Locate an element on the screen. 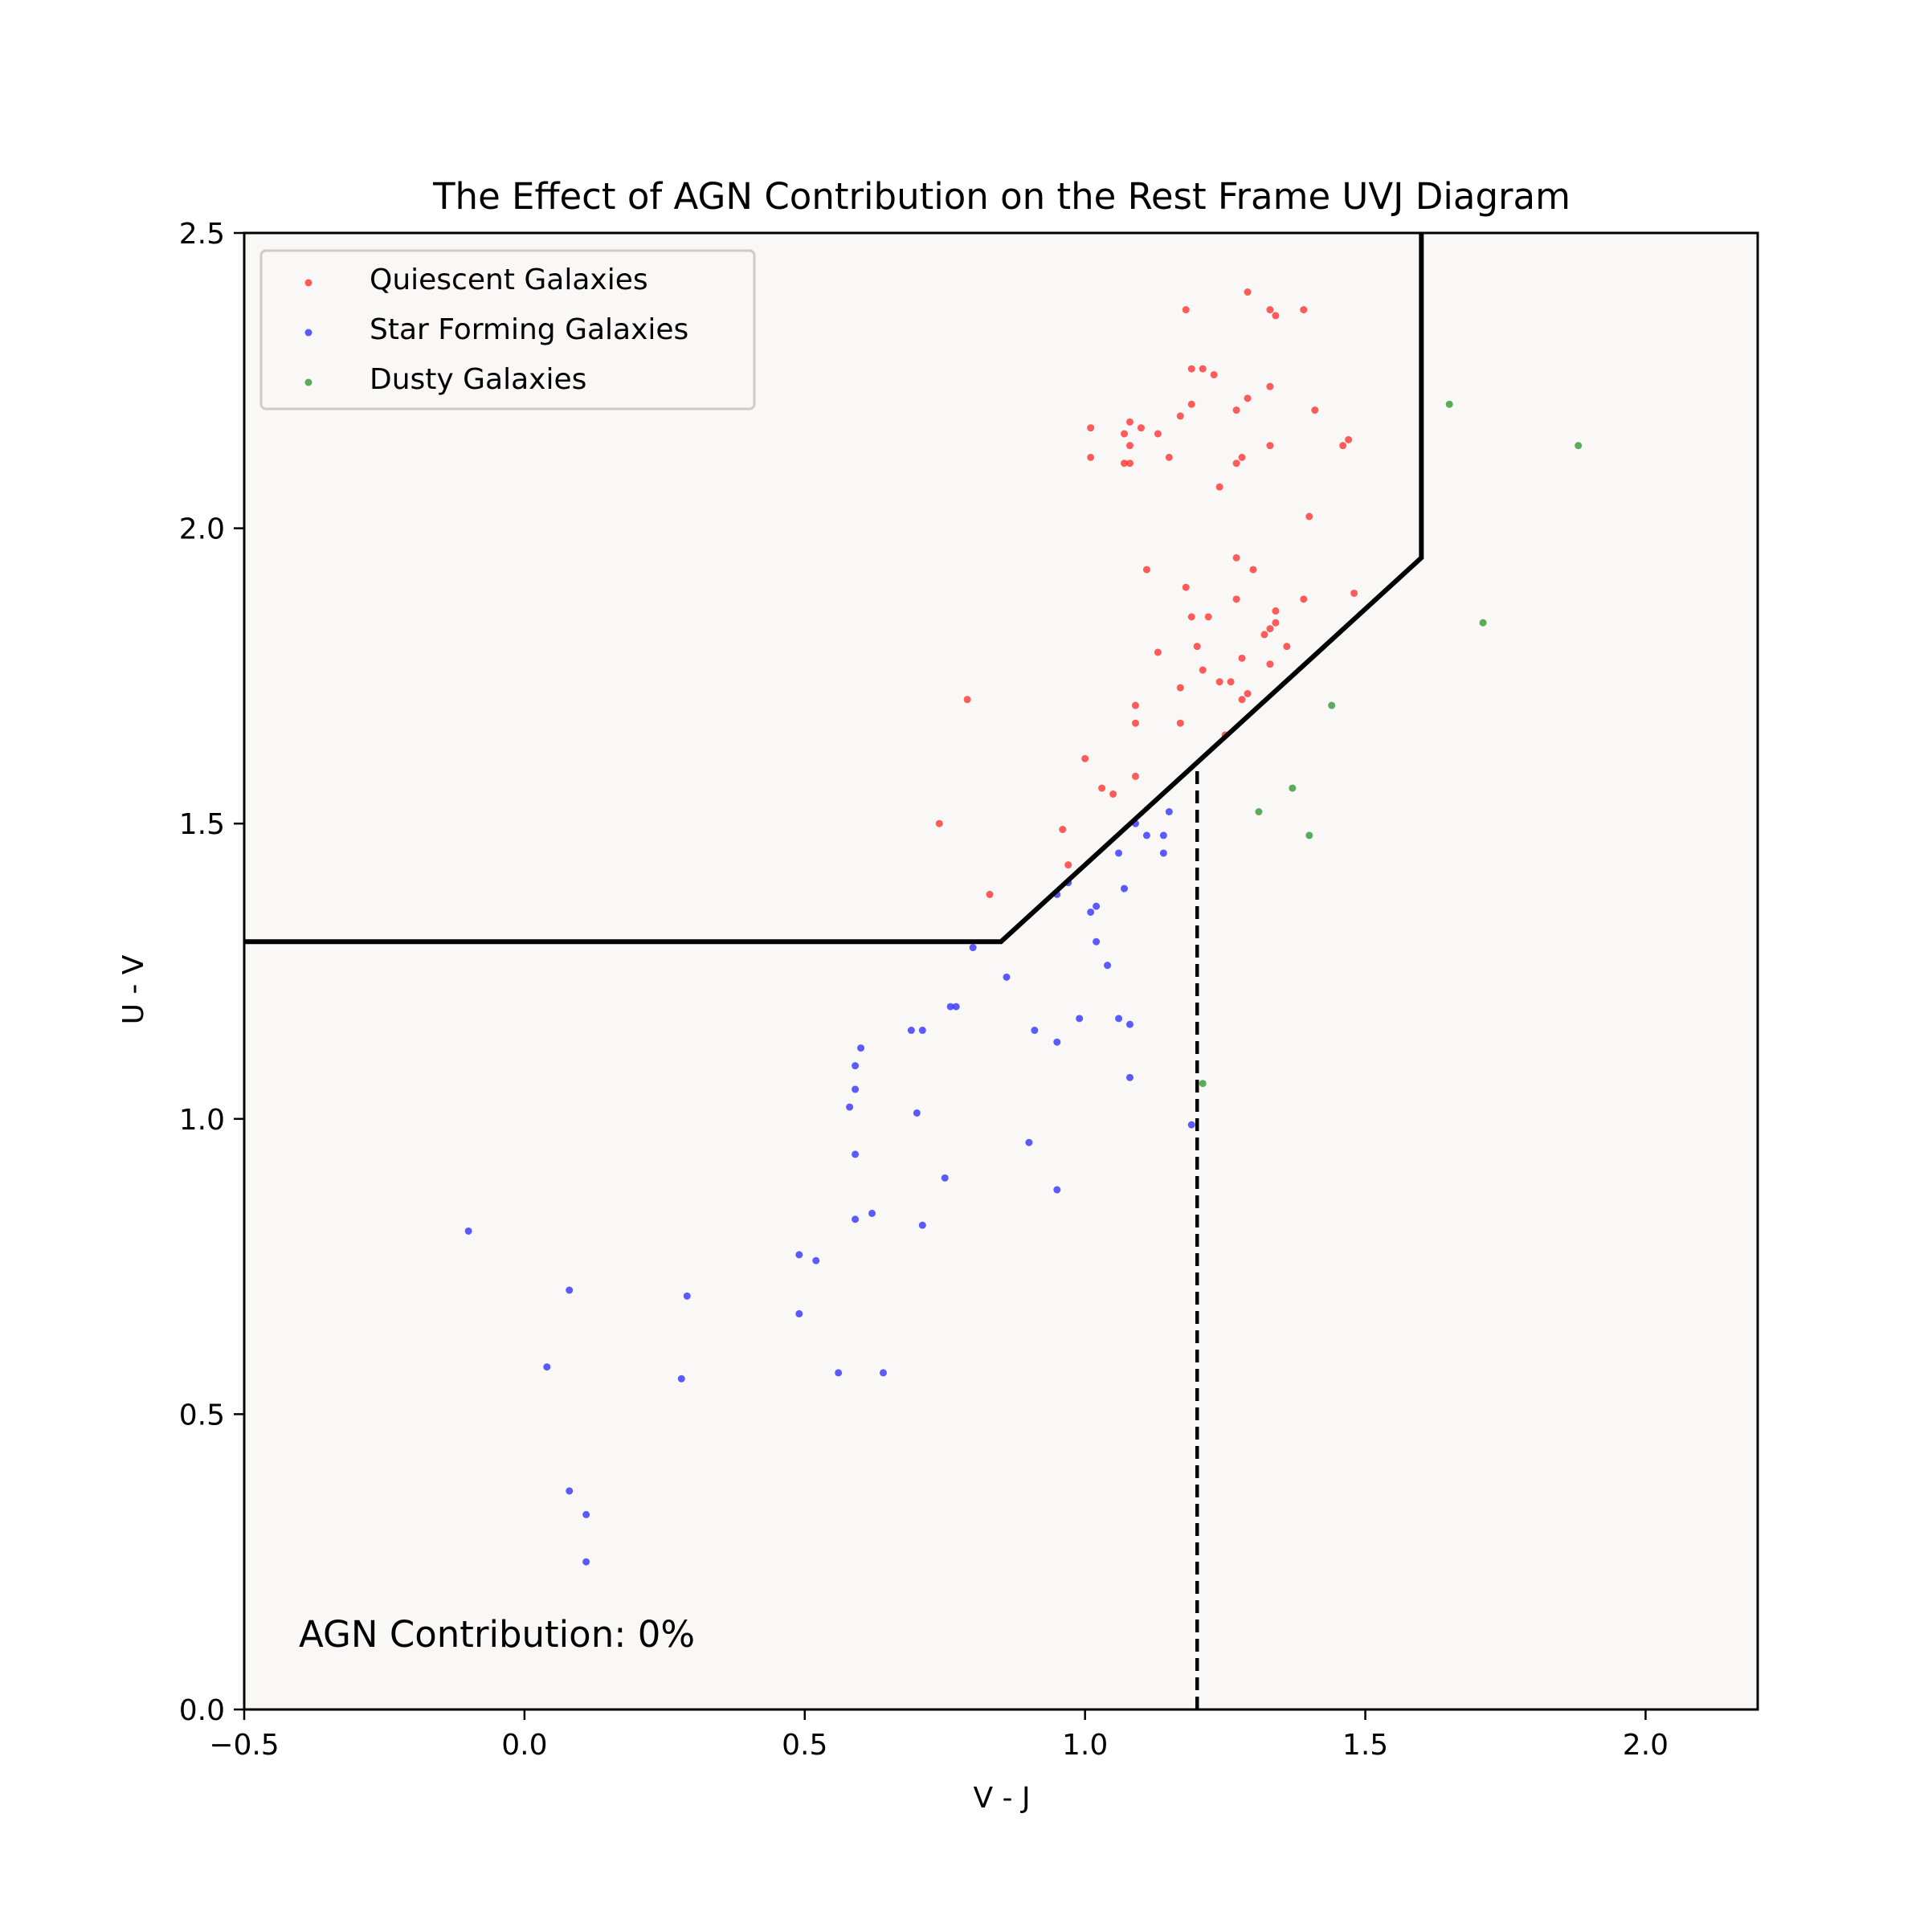 The width and height of the screenshot is (1928, 1932). y-tick-label: 1.0 is located at coordinates (202, 1121).